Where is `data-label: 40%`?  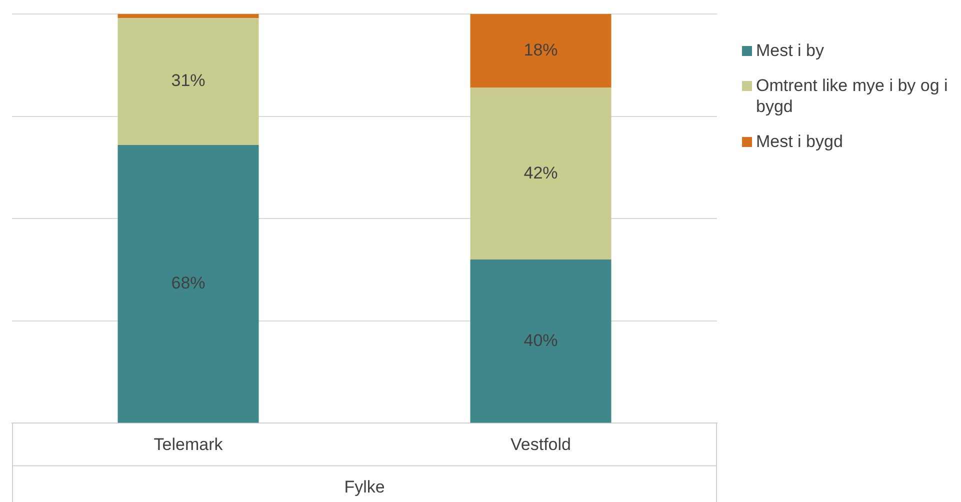
data-label: 40% is located at coordinates (541, 340).